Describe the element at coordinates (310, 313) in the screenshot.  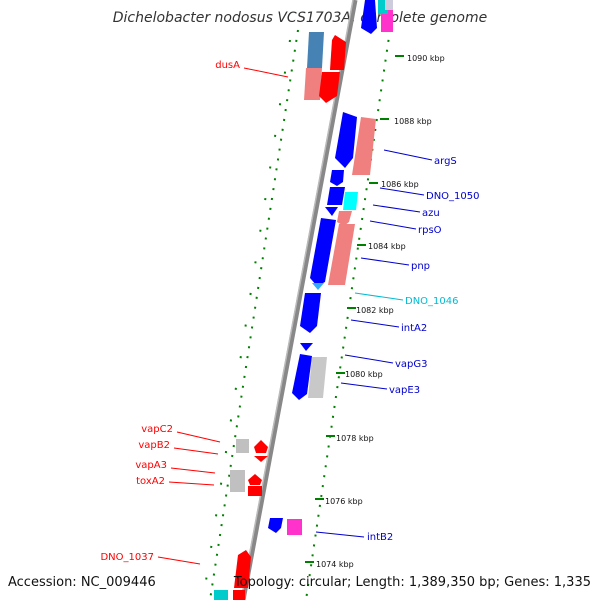
I see `gene-feature-intA2` at that location.